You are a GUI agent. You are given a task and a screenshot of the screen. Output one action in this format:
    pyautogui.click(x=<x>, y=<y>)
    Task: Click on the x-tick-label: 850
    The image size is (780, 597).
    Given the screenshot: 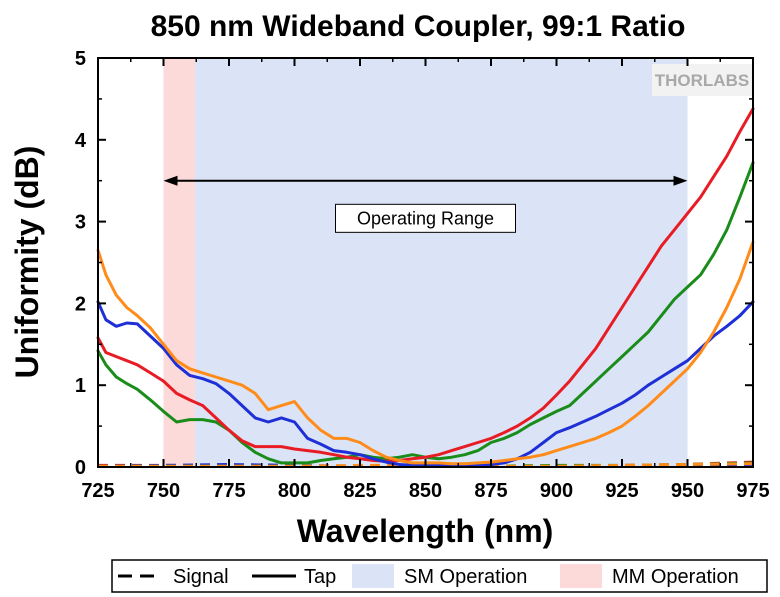 What is the action you would take?
    pyautogui.click(x=425, y=491)
    